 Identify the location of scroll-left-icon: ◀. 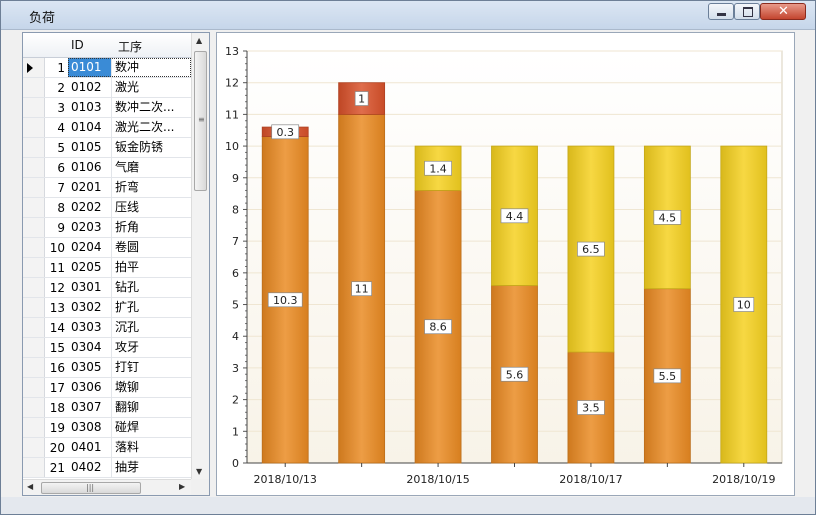
(30, 486).